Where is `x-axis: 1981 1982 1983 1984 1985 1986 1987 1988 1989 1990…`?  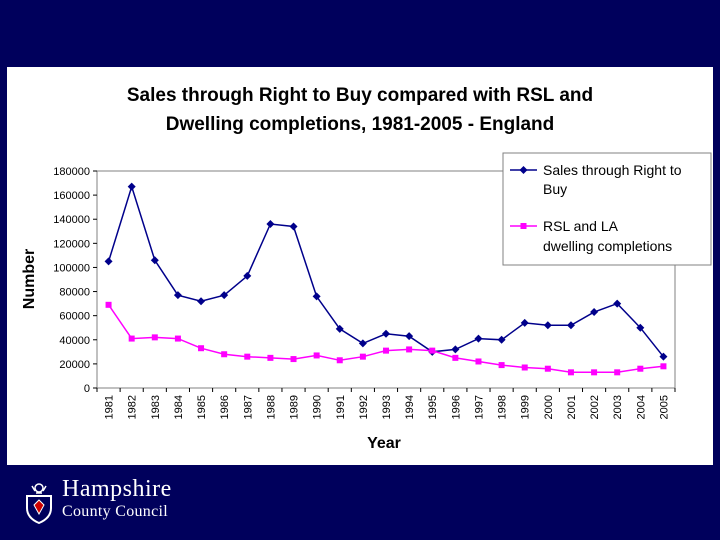 x-axis: 1981 1982 1983 1984 1985 1986 1987 1988 1989 1990… is located at coordinates (386, 403).